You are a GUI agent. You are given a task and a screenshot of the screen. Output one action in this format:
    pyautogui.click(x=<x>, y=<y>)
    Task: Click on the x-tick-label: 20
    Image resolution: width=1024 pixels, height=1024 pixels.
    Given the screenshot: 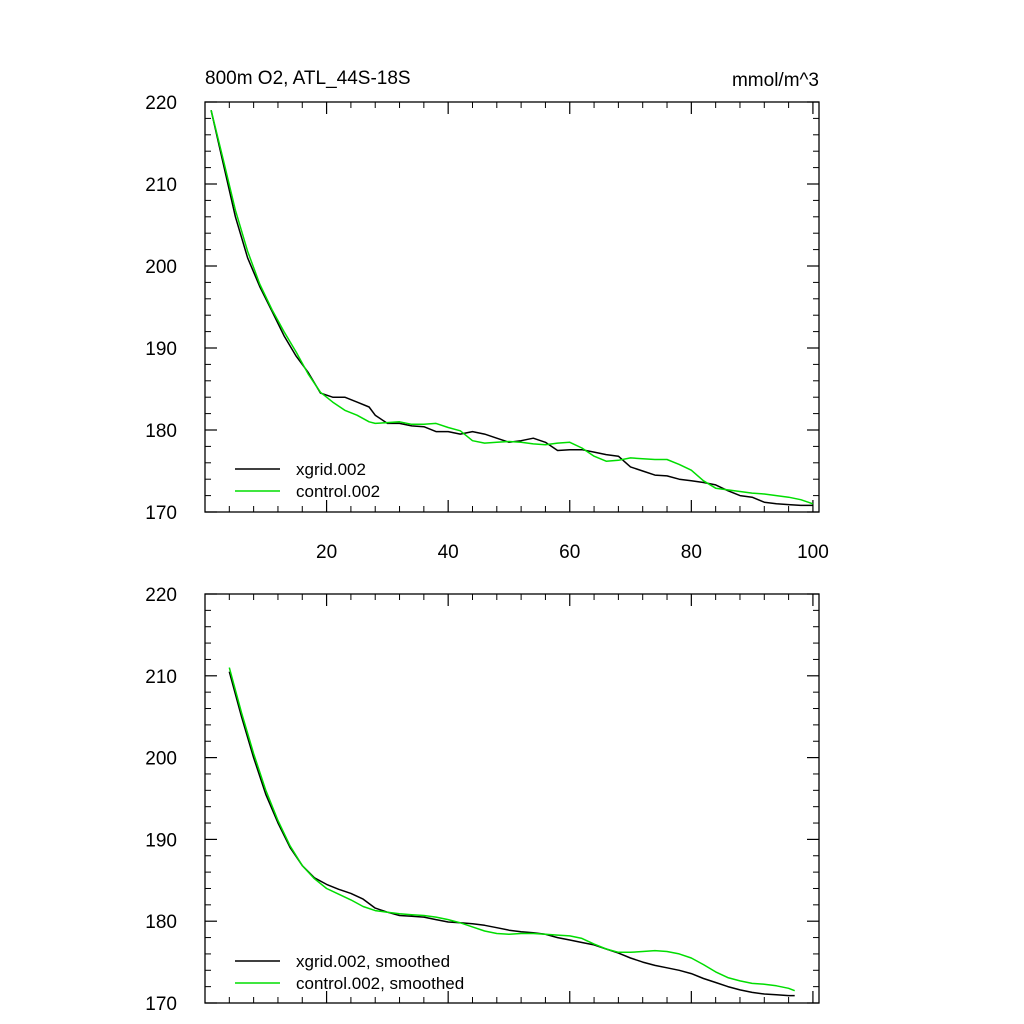 What is the action you would take?
    pyautogui.click(x=326, y=552)
    